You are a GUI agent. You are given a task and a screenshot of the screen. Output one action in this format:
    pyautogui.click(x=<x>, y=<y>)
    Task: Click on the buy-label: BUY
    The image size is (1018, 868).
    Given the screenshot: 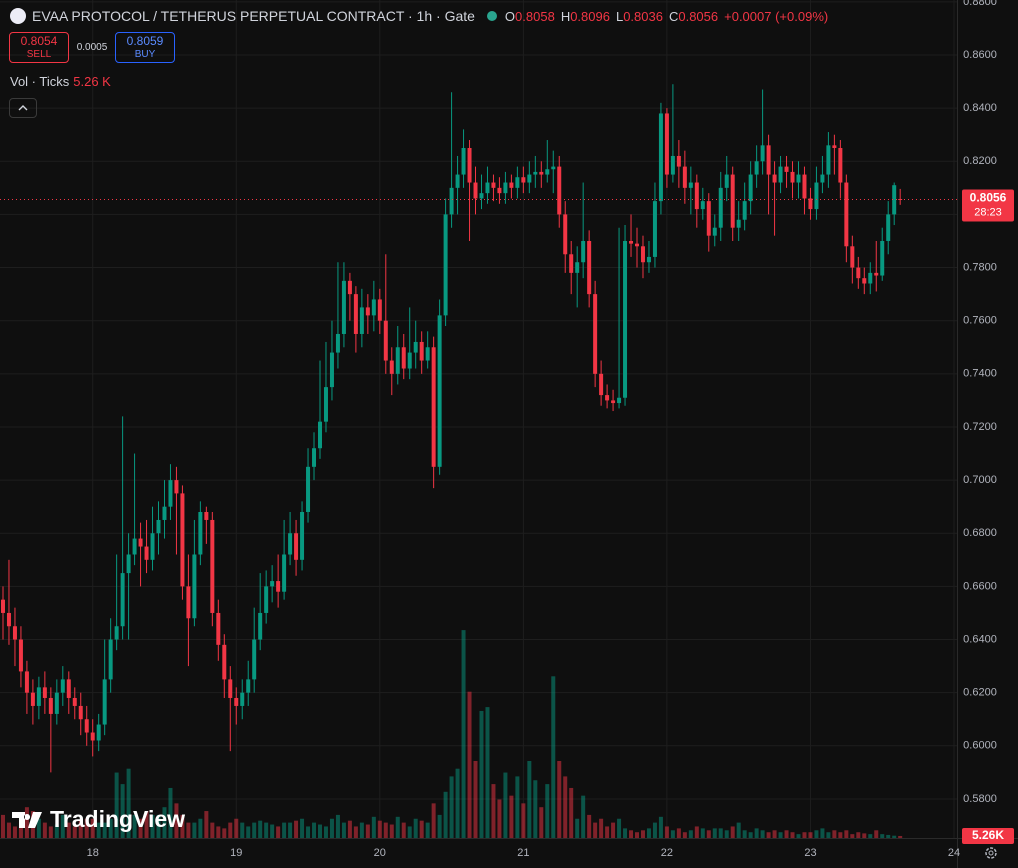 What is the action you would take?
    pyautogui.click(x=145, y=54)
    